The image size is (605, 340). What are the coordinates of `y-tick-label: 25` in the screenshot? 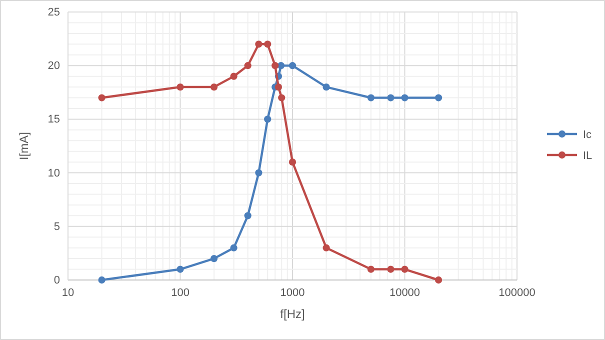 It's located at (54, 12).